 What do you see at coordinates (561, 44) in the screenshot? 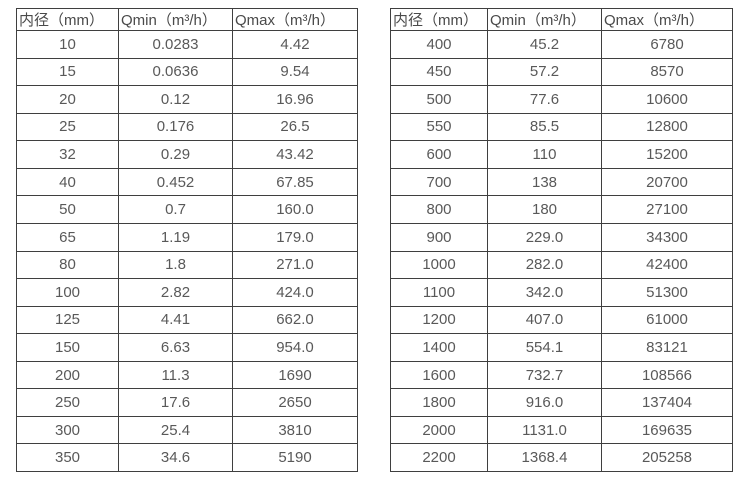
I see `table-row: 400 45.2 6780` at bounding box center [561, 44].